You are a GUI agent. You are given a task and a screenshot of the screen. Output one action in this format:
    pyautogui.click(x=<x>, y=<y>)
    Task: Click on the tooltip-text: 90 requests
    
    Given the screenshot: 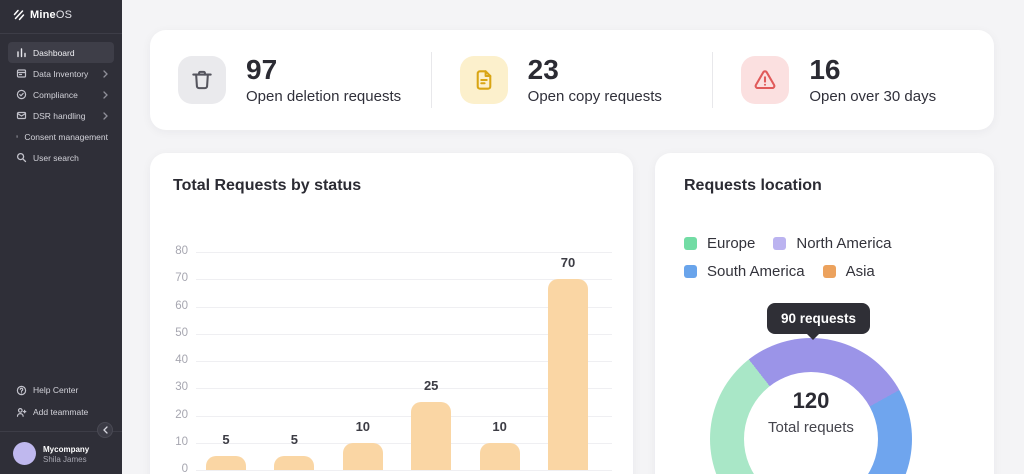 What is the action you would take?
    pyautogui.click(x=819, y=318)
    